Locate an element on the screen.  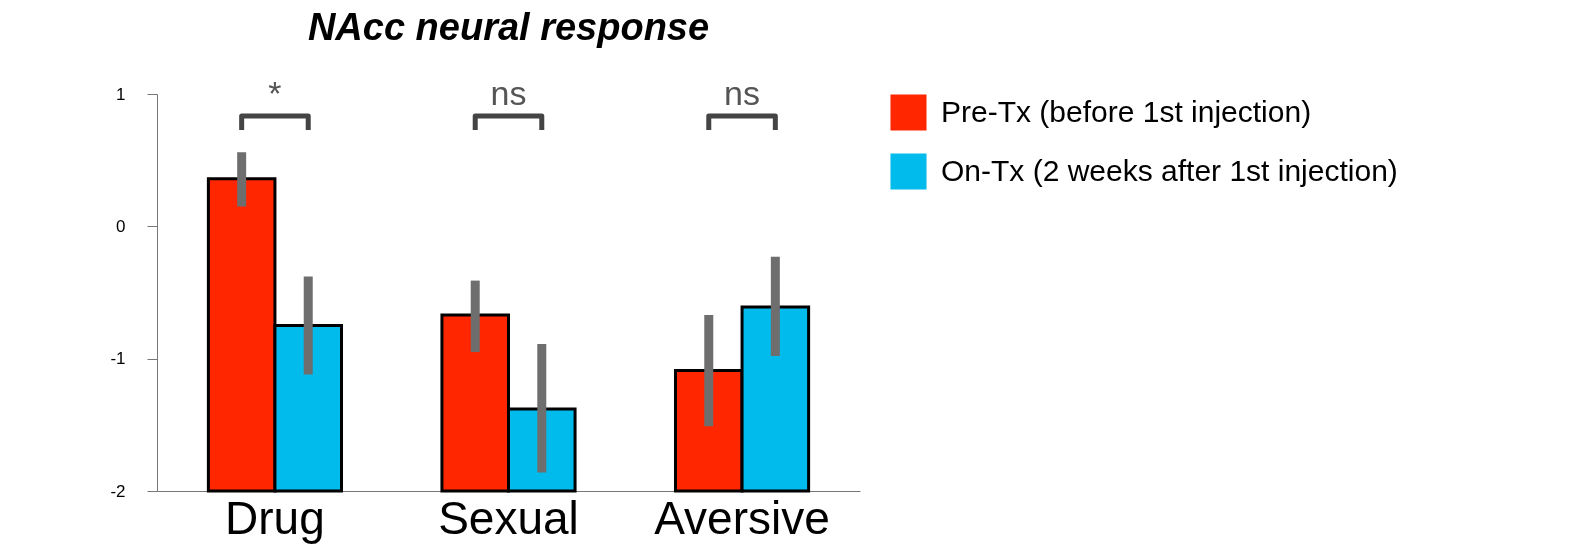
legend-label: On-Tx (2 weeks after 1st injection) is located at coordinates (1169, 170).